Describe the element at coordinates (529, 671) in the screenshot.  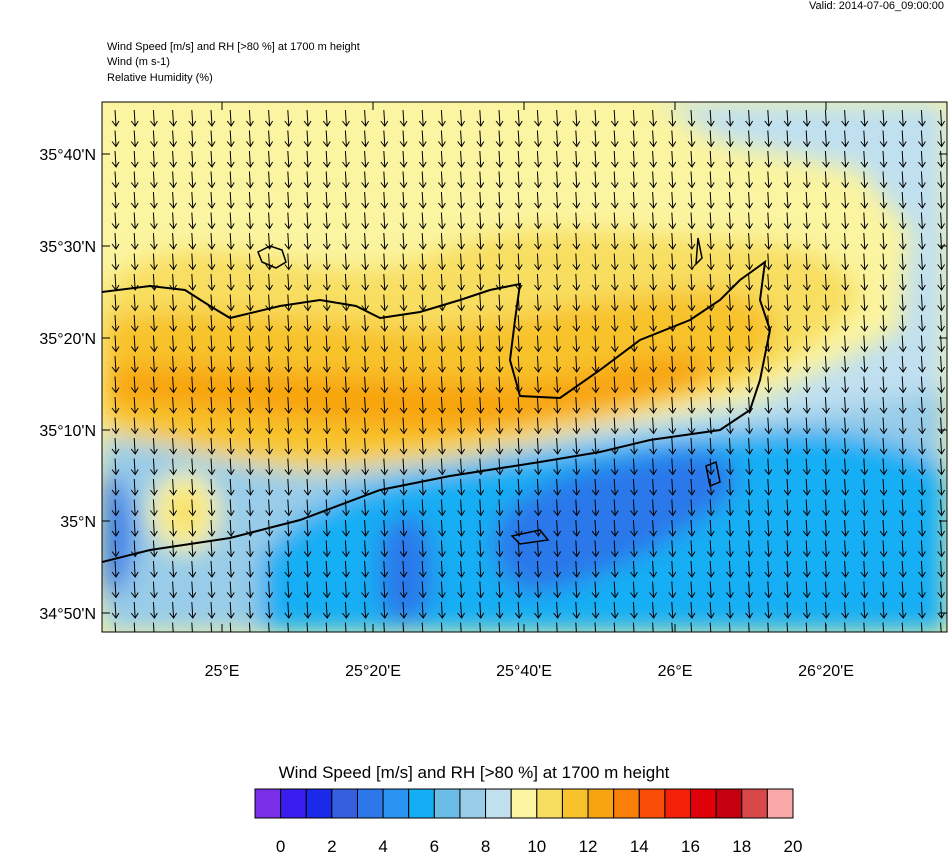
I see `lon-labels: 25°E 25°20'E 25°40'E 26°E 26°20'E` at that location.